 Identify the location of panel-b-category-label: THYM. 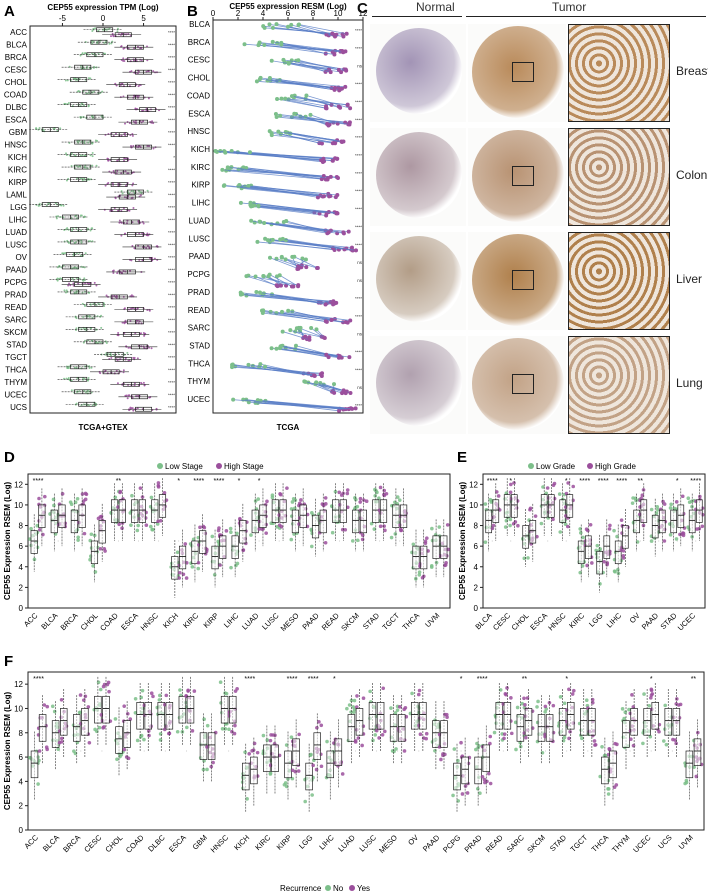
(198, 381).